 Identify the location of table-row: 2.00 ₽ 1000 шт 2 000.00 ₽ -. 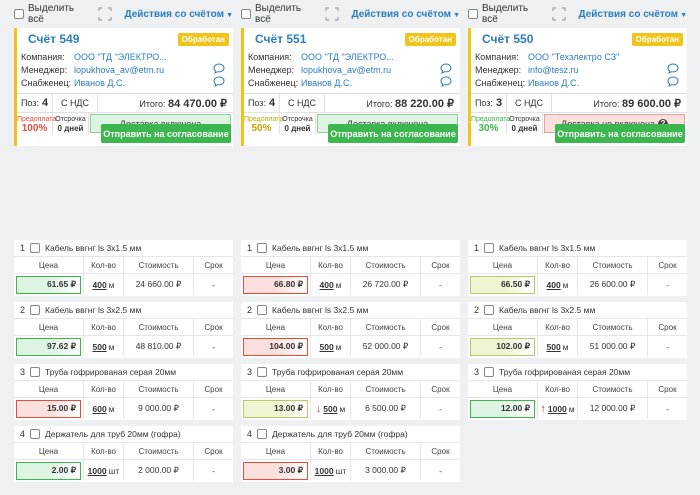
(123, 470).